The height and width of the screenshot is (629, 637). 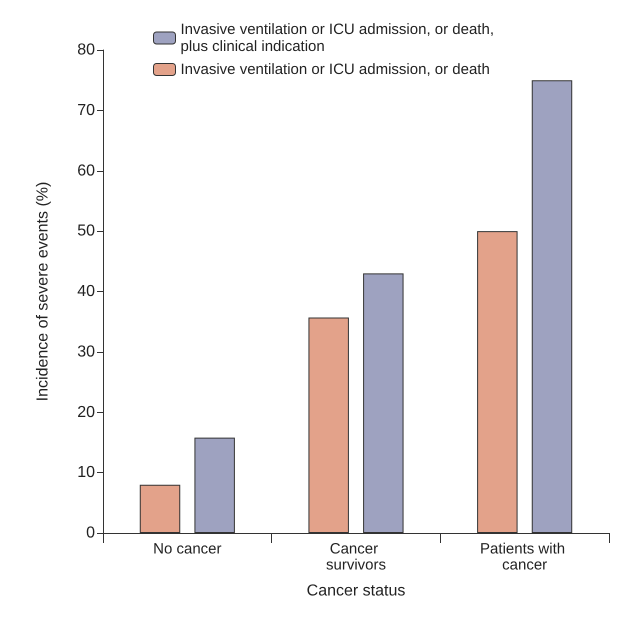 I want to click on y-tick-label: 20, so click(x=86, y=412).